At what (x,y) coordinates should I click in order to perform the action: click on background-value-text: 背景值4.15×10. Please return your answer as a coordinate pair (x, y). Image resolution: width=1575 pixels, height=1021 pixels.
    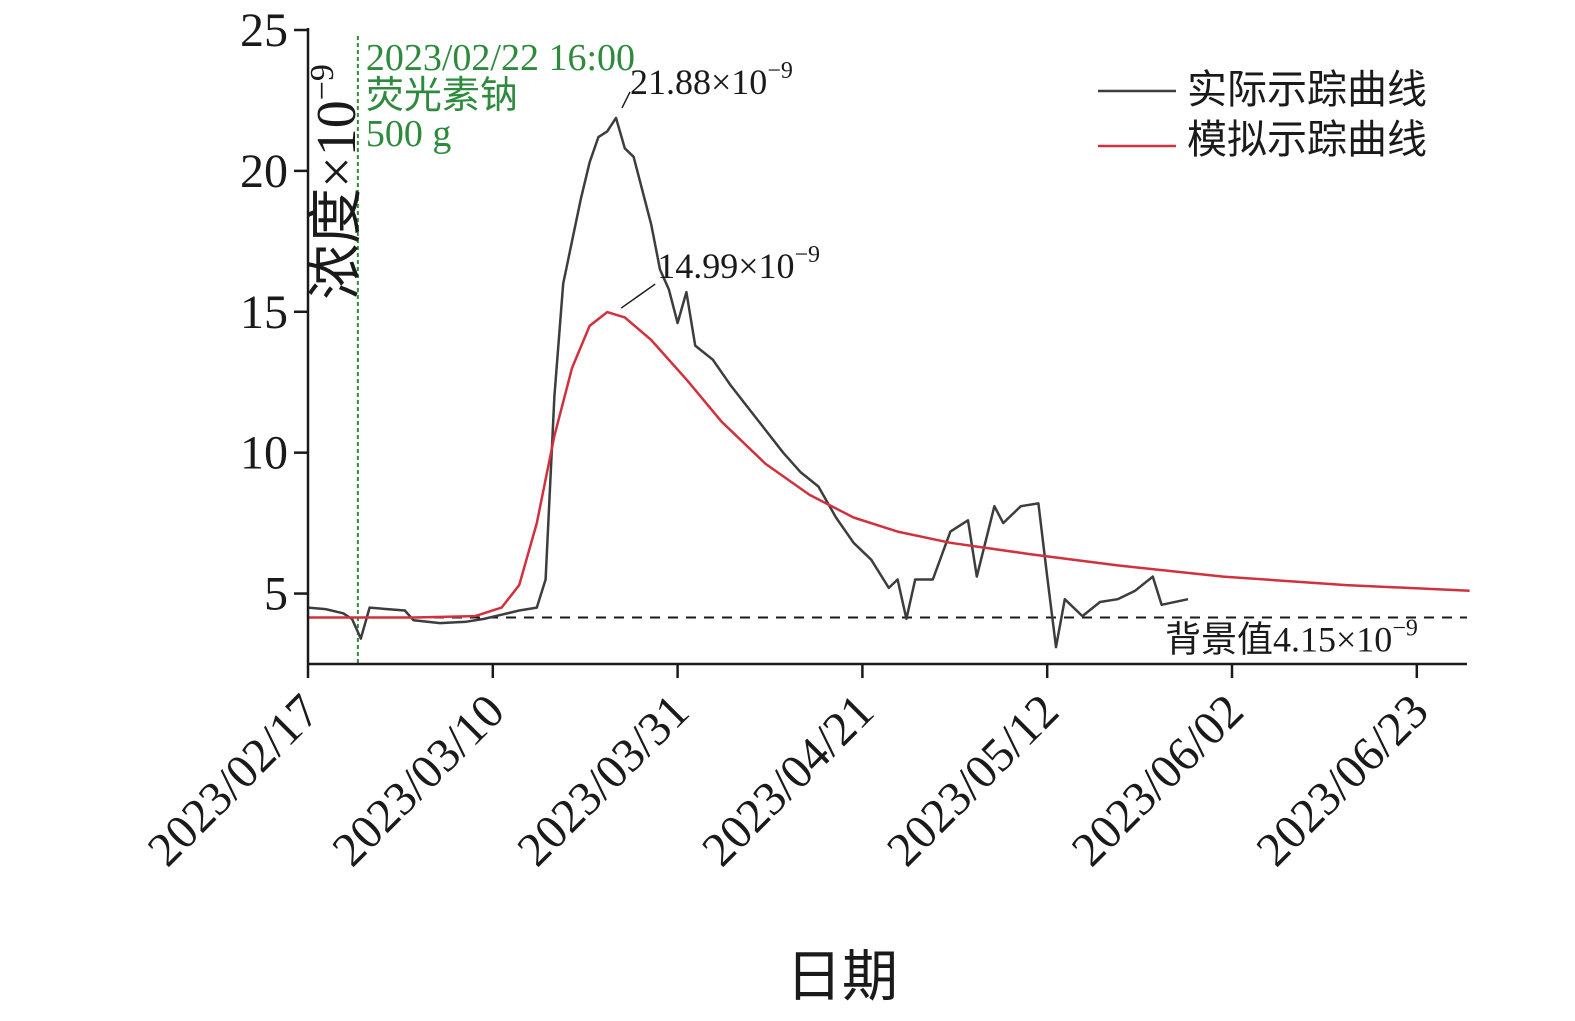
    Looking at the image, I should click on (1278, 640).